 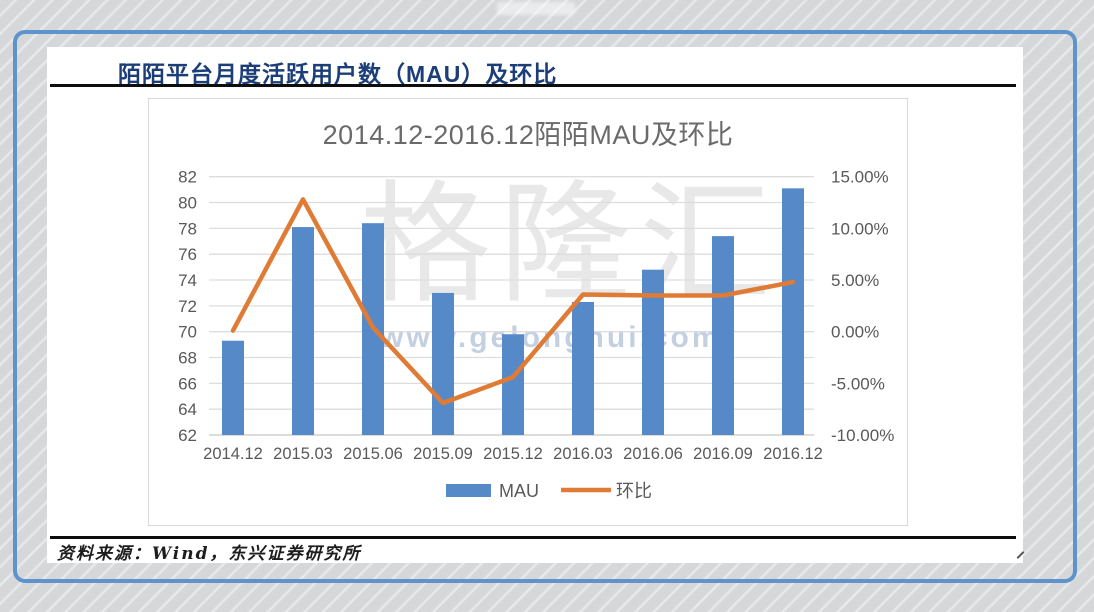 What do you see at coordinates (187, 280) in the screenshot?
I see `y-axis-tick-label: 74` at bounding box center [187, 280].